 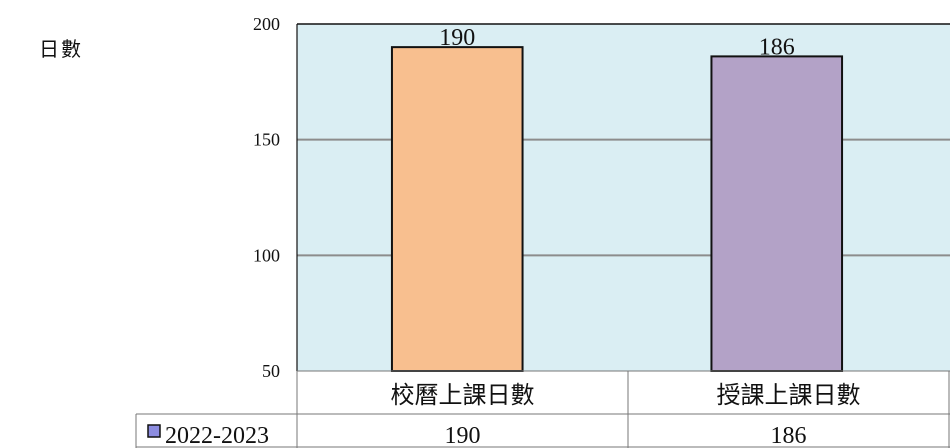 What do you see at coordinates (61, 49) in the screenshot?
I see `y-axis-label: 日數` at bounding box center [61, 49].